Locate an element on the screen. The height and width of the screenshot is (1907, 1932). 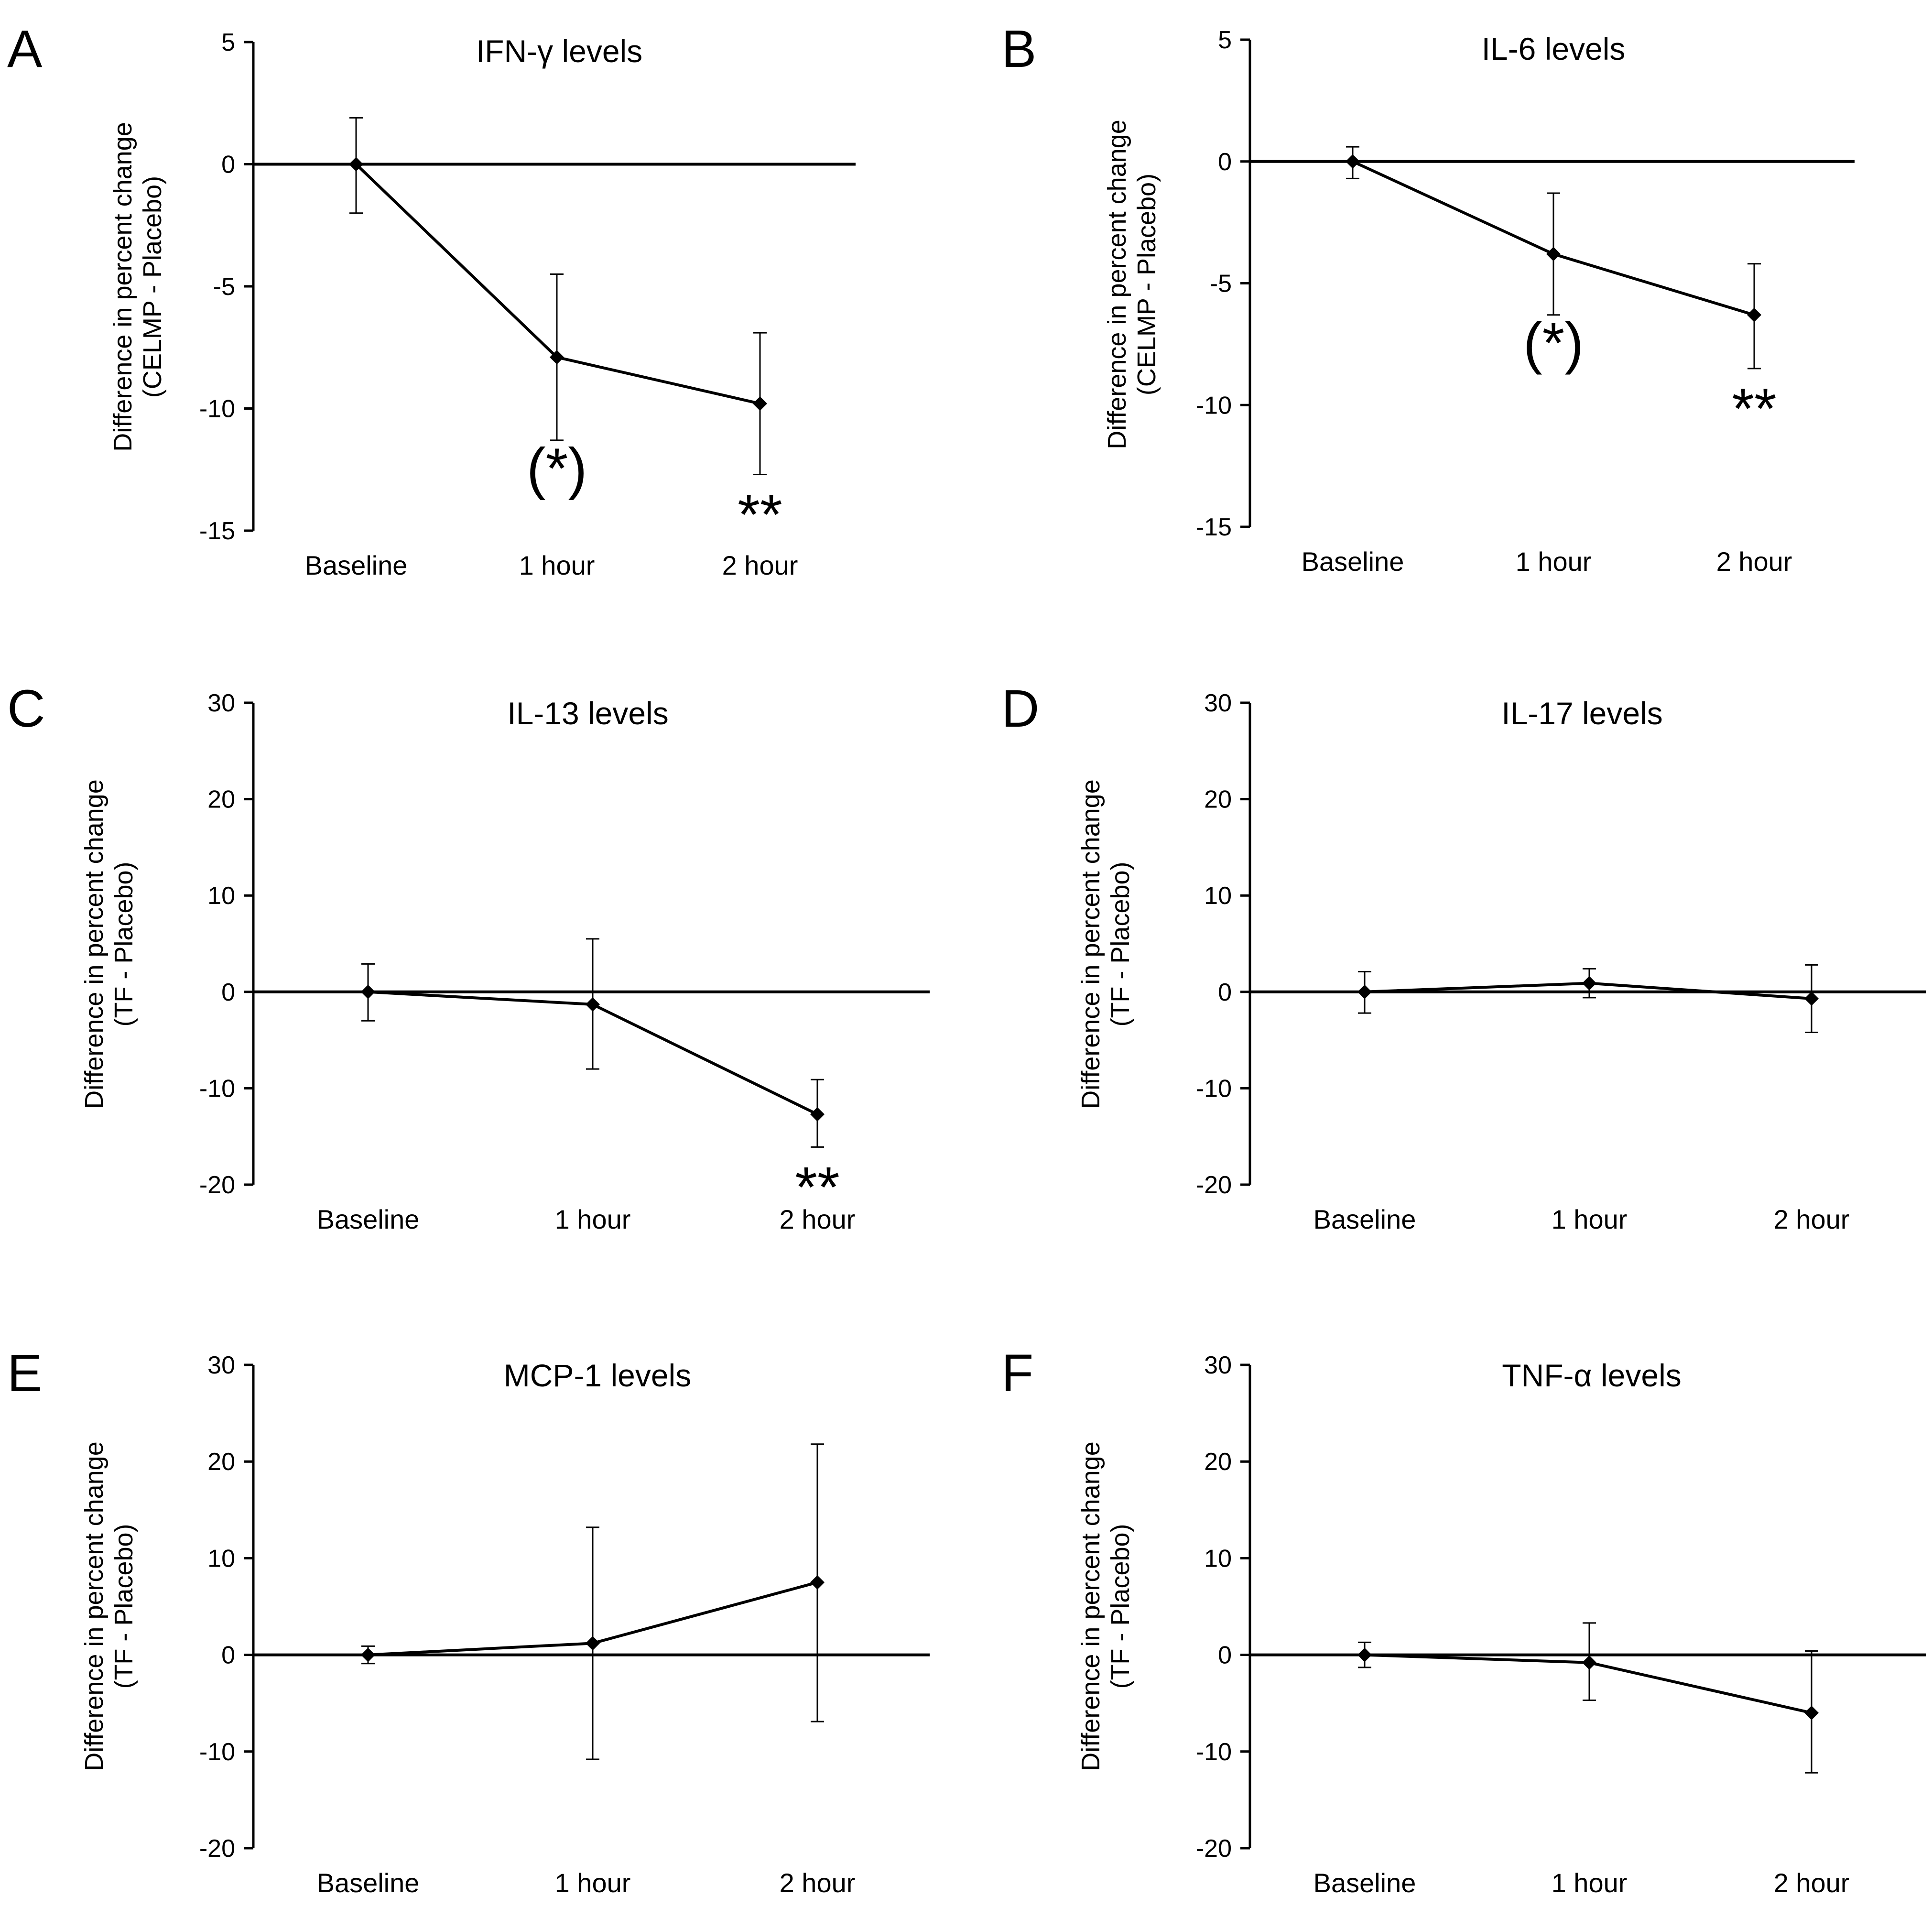
y-tick-label-e-5: -20 is located at coordinates (217, 1849).